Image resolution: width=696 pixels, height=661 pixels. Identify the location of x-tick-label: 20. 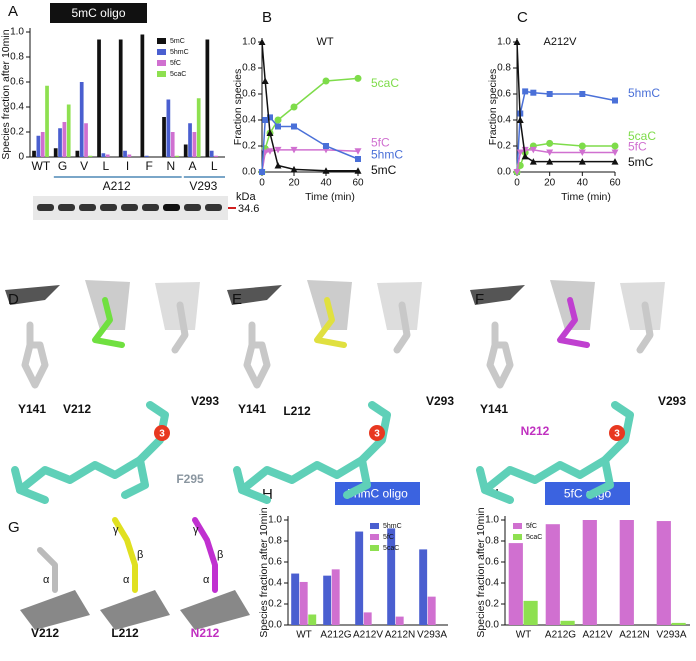
(550, 183).